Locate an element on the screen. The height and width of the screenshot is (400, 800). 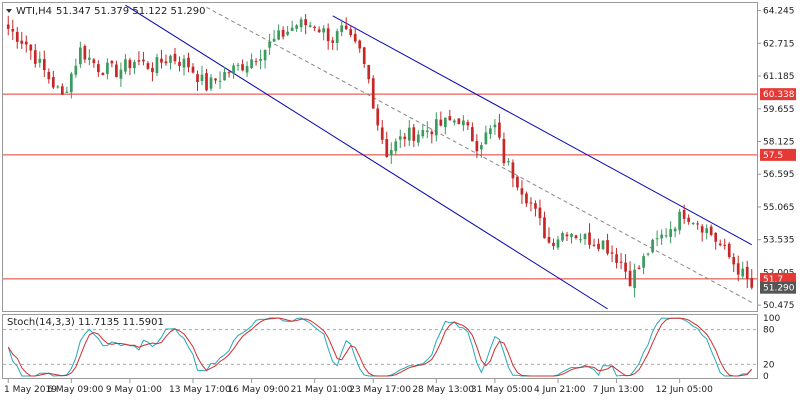
stoch-label: Stoch(14,3,3) 11.7135 11.5901 is located at coordinates (85, 322).